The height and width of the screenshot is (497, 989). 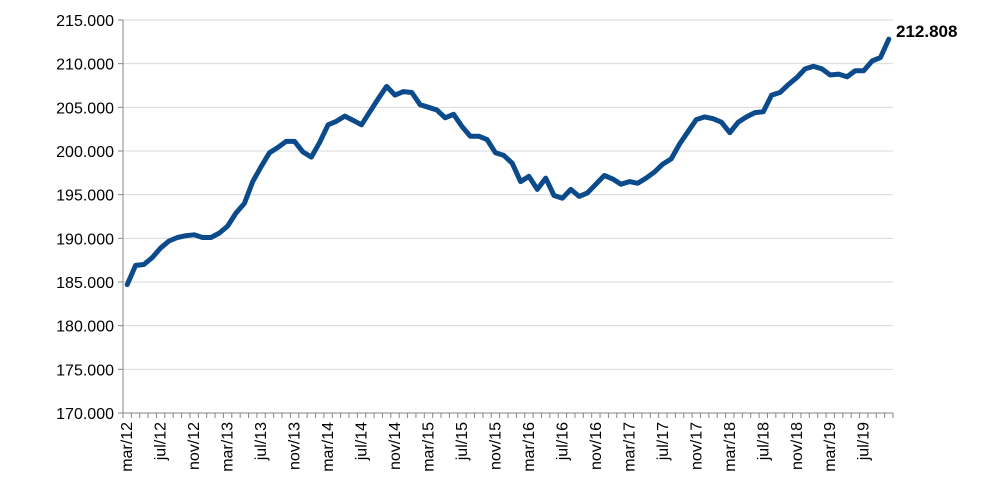 What do you see at coordinates (85, 21) in the screenshot?
I see `y-tick-label: 215.000` at bounding box center [85, 21].